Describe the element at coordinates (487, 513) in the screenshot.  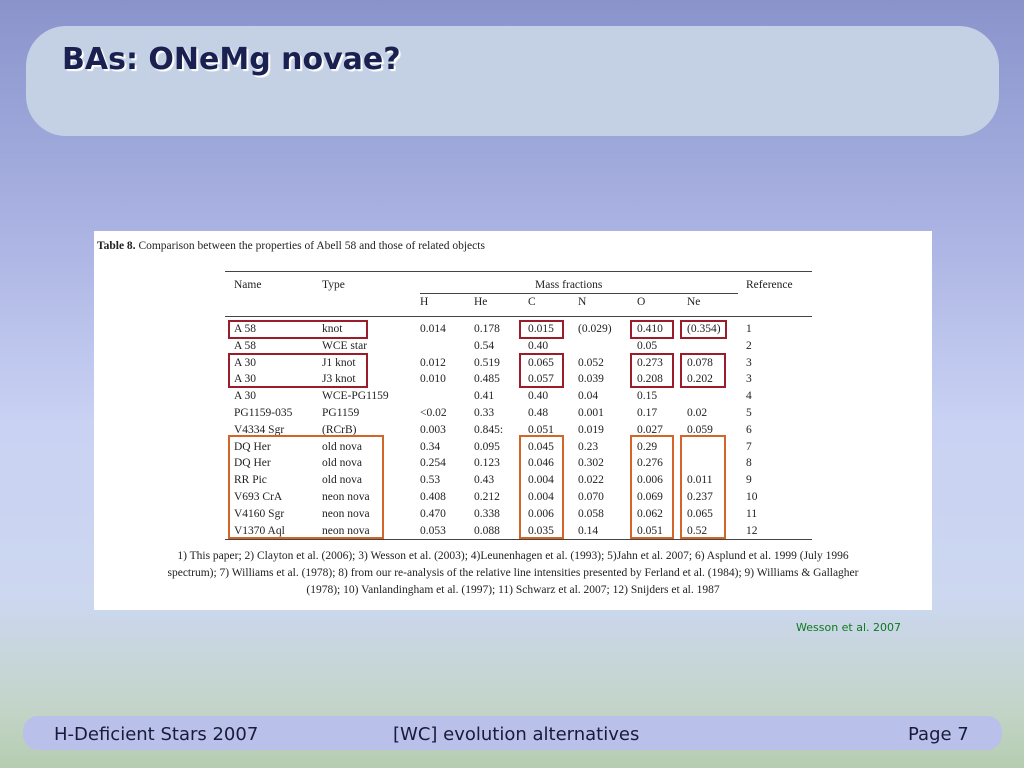
I see `cell-he: 0.338` at that location.